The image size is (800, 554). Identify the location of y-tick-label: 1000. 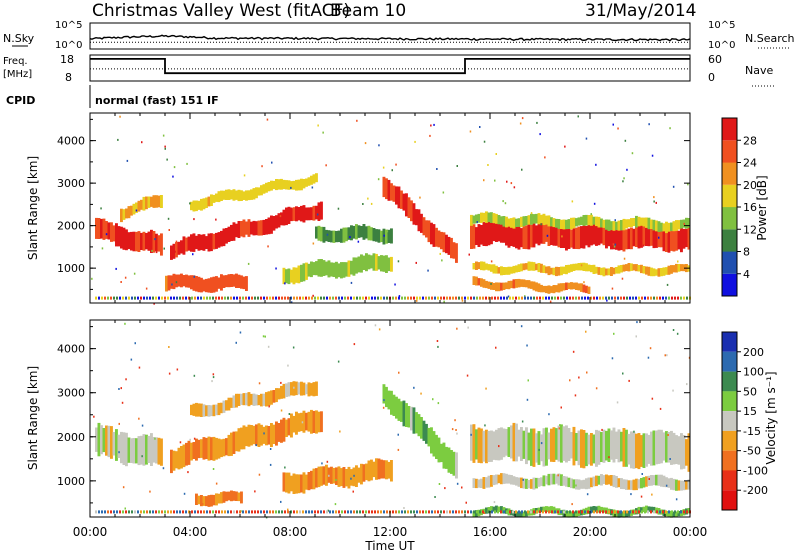
(71, 268).